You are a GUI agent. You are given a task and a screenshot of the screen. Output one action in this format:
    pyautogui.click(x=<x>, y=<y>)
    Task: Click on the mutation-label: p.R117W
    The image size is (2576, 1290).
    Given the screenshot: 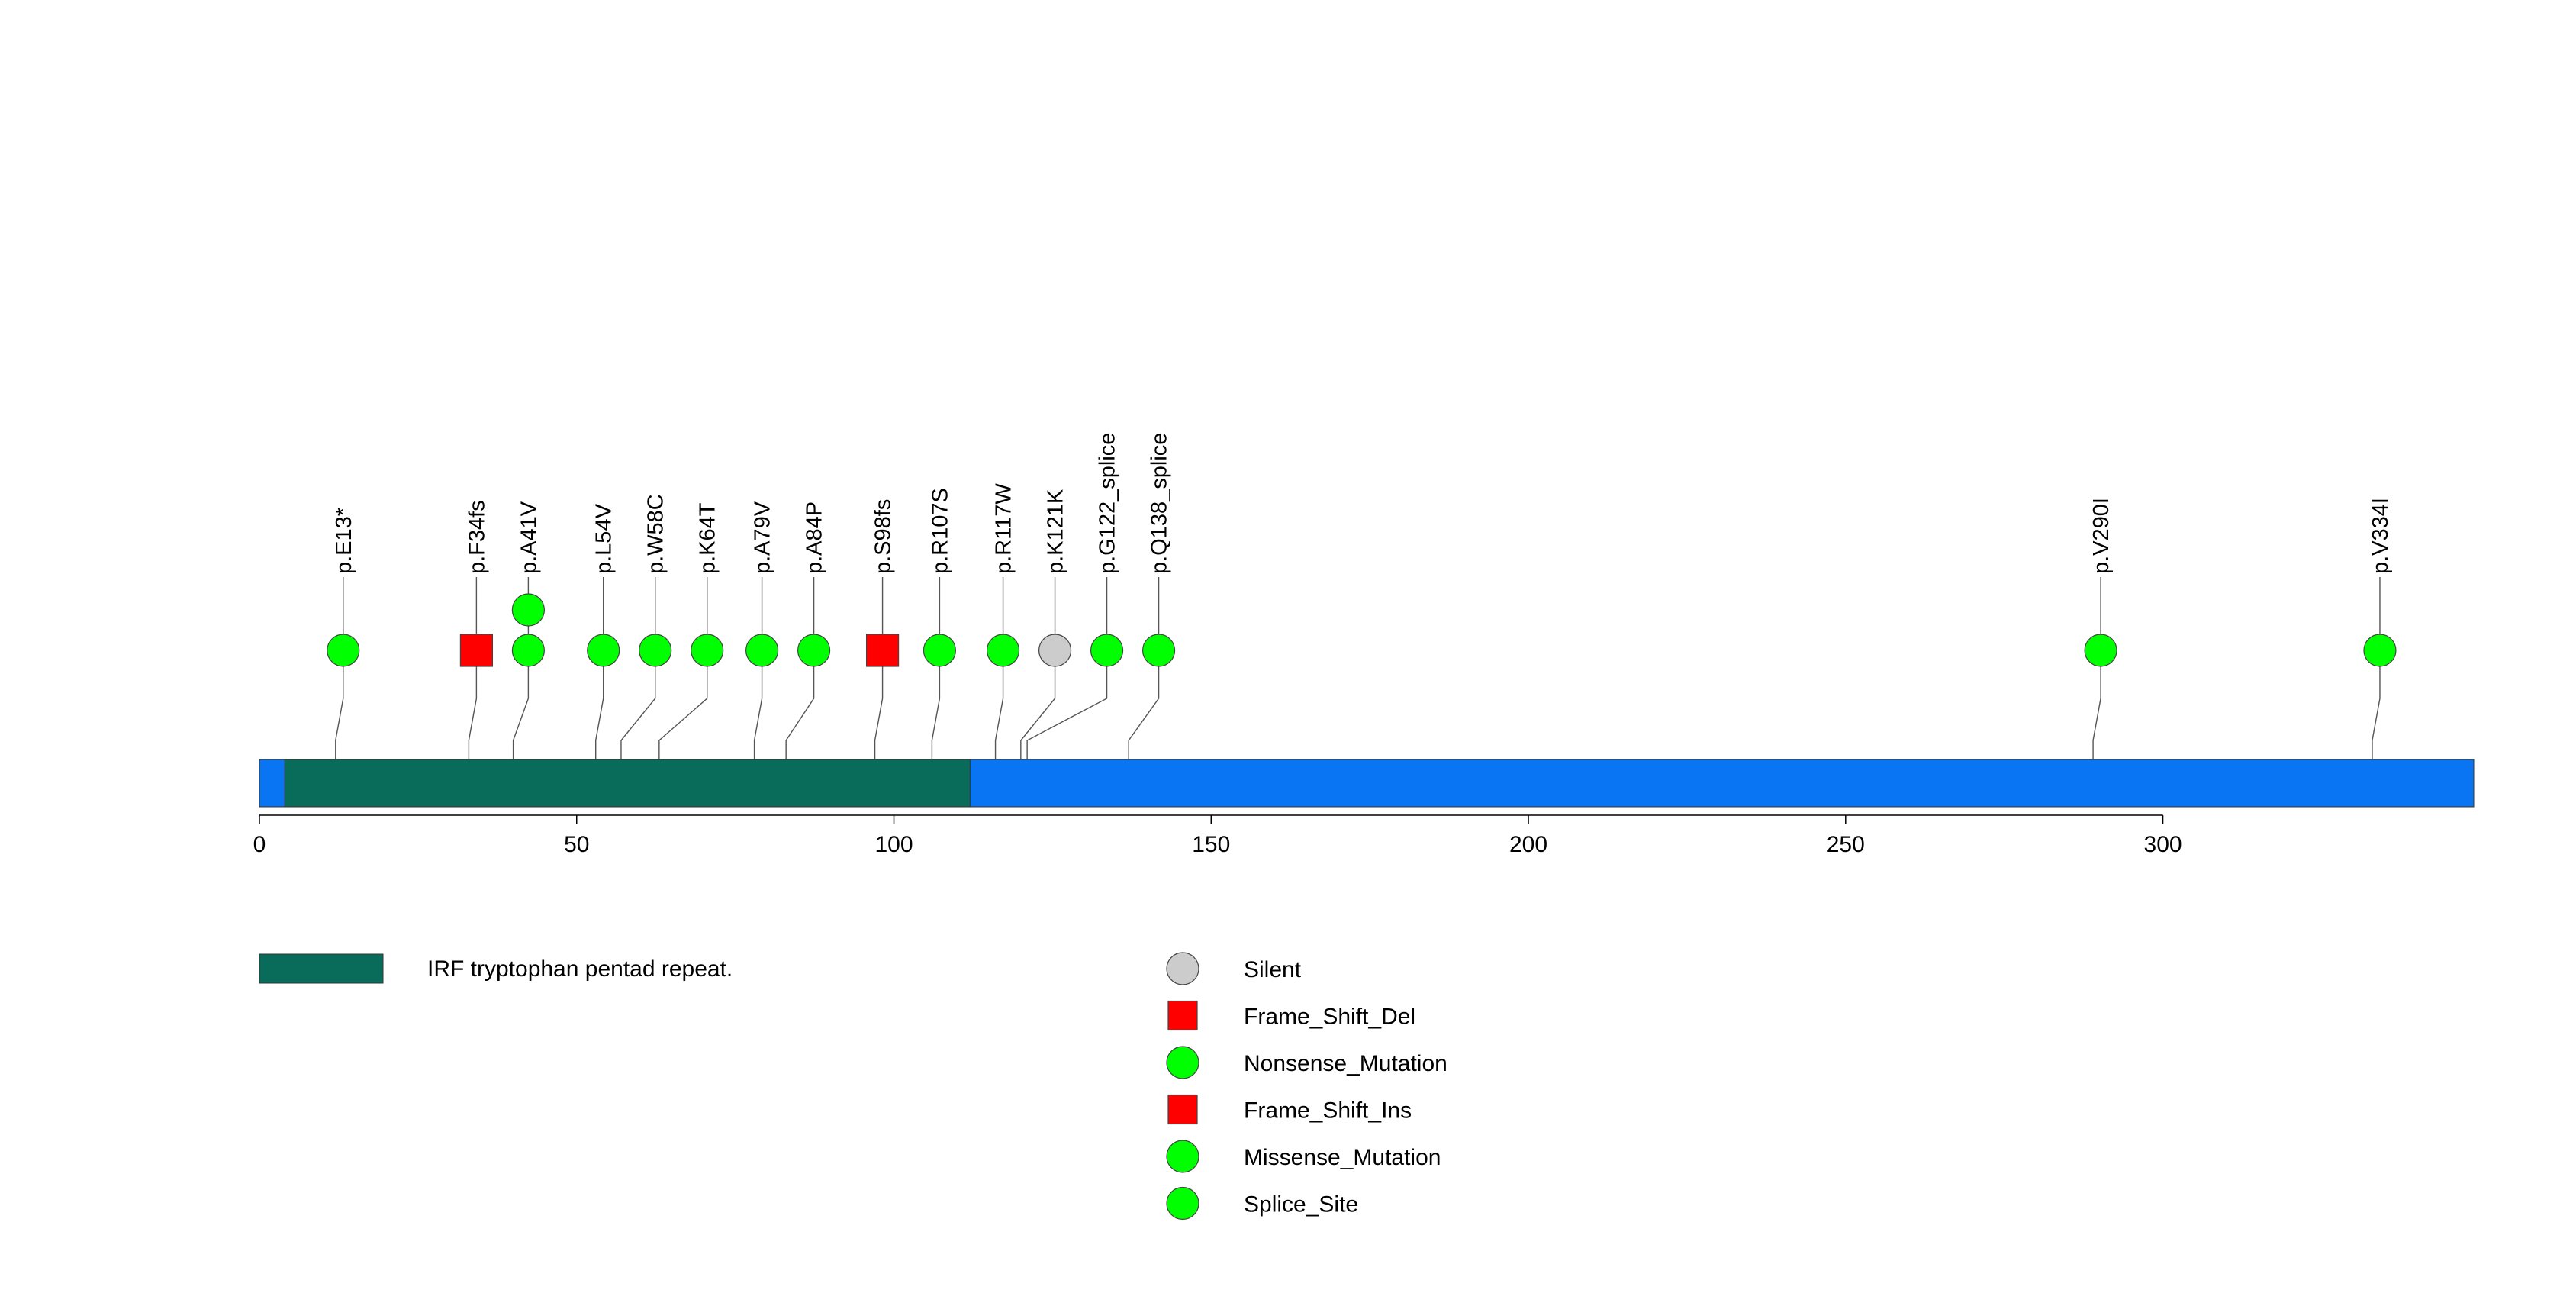 What is the action you would take?
    pyautogui.click(x=1004, y=528)
    